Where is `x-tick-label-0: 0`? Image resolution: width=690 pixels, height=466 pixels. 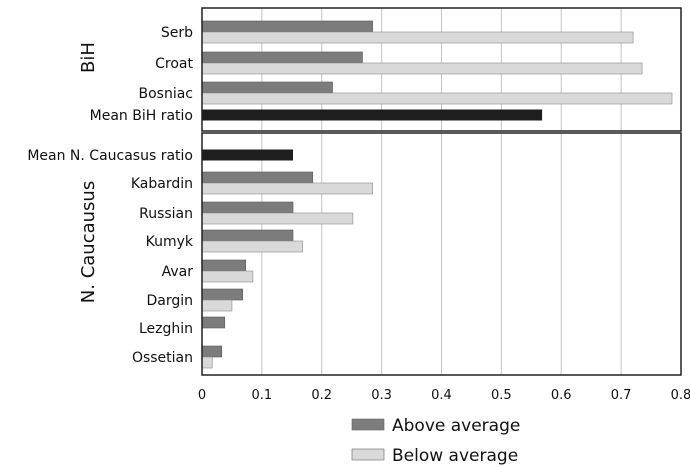 x-tick-label-0: 0 is located at coordinates (202, 395).